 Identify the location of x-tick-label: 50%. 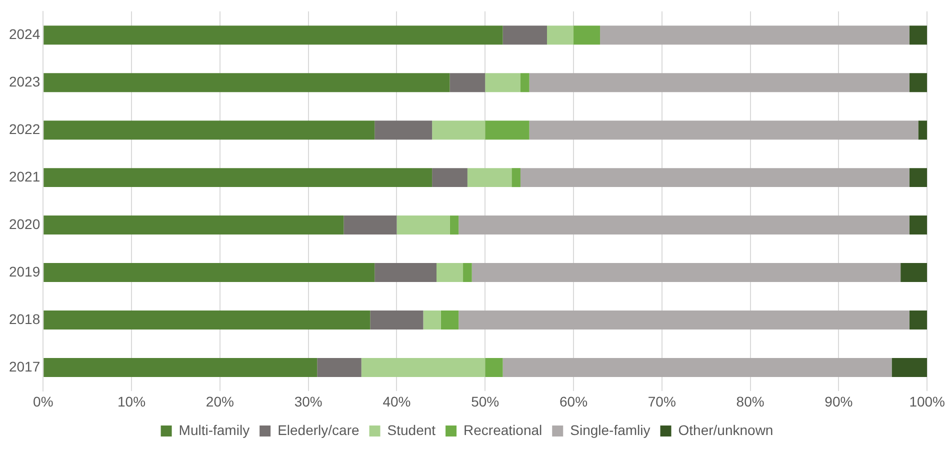
(485, 401).